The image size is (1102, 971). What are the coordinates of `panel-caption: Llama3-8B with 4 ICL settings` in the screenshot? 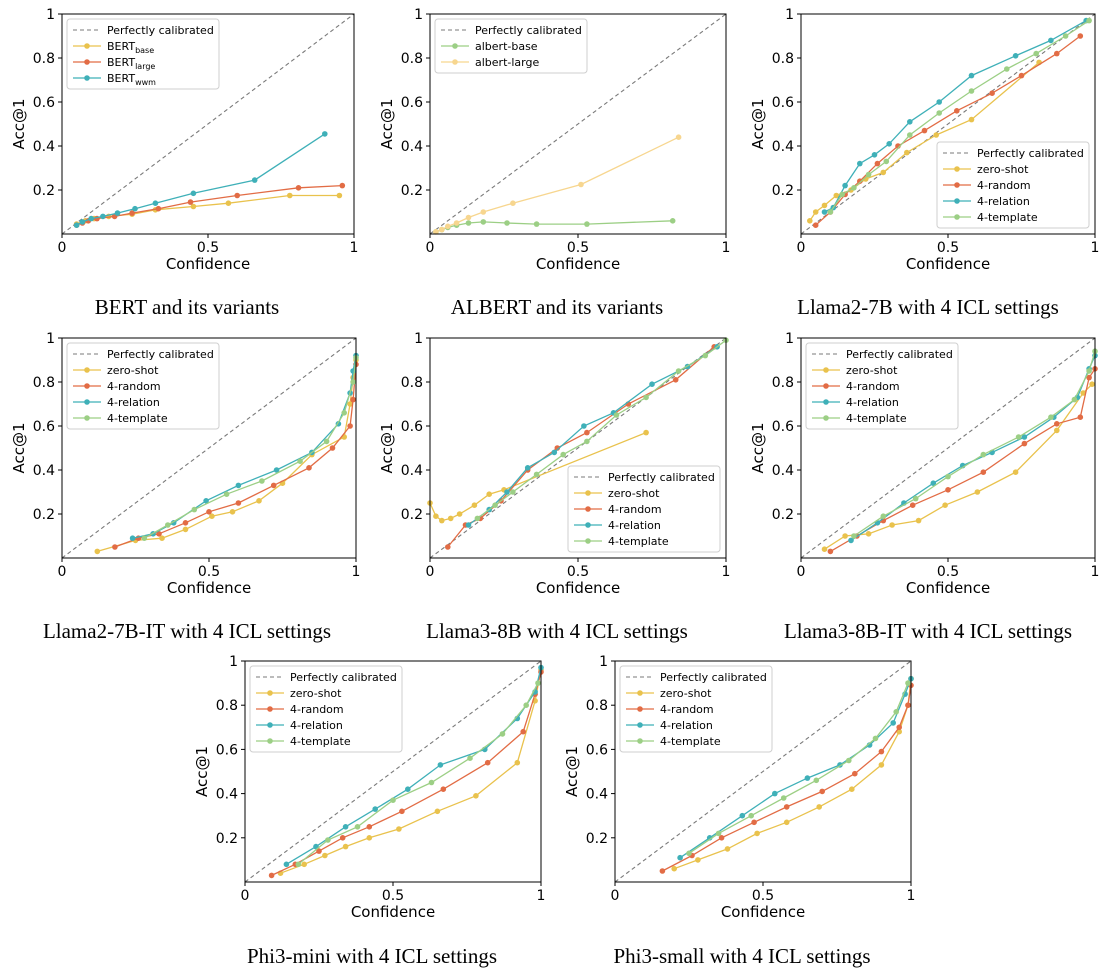 It's located at (557, 631).